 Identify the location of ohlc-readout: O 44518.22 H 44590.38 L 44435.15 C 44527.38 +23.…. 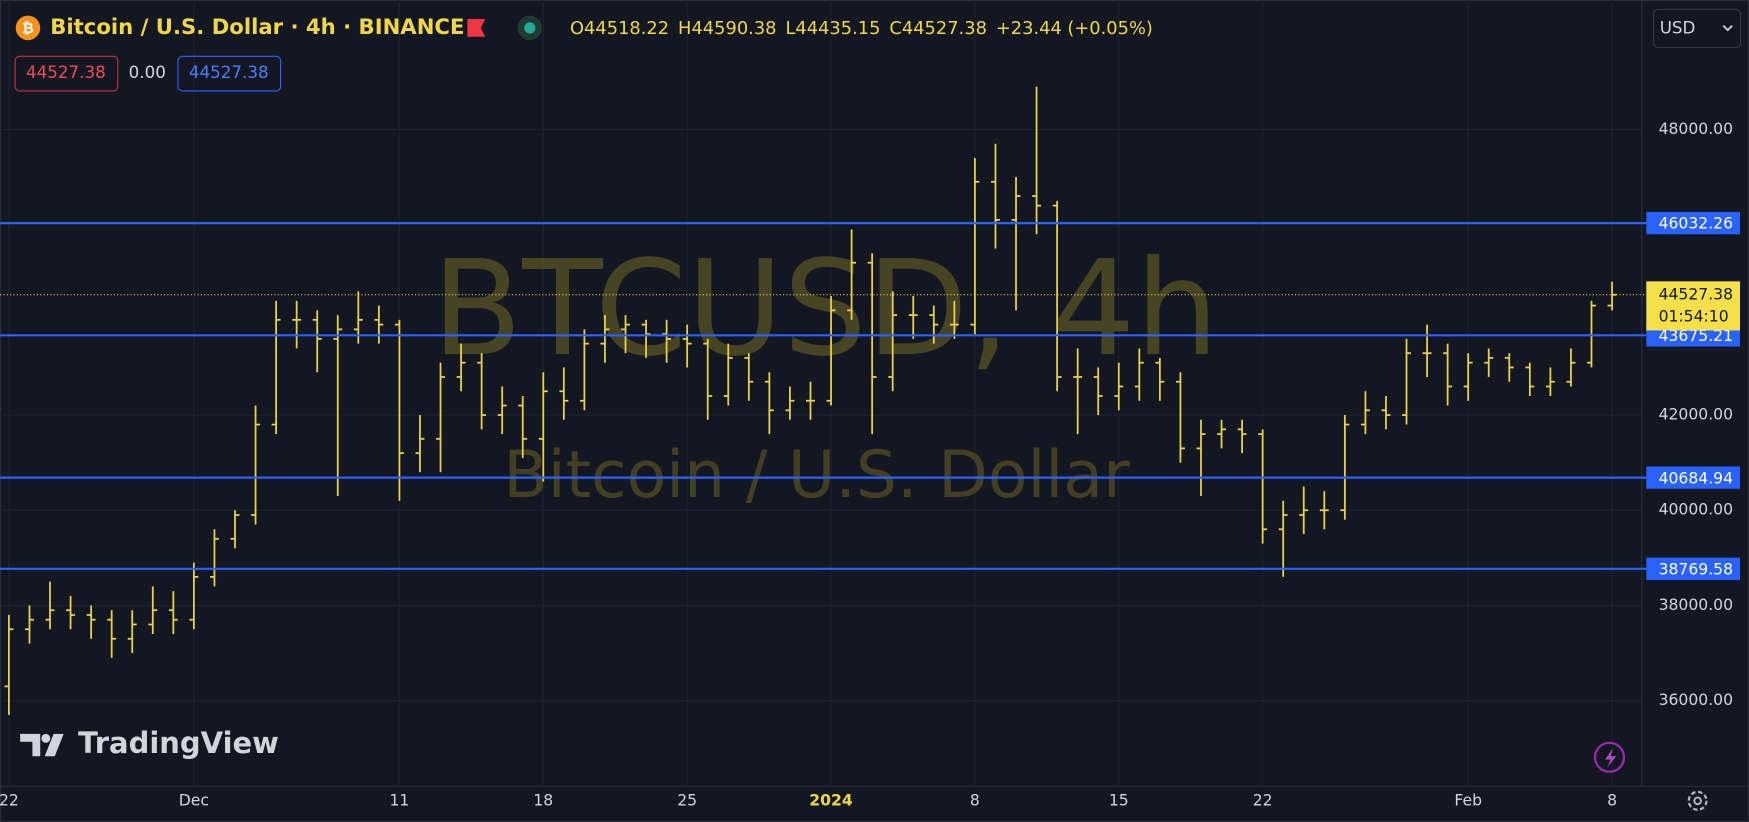
(861, 28).